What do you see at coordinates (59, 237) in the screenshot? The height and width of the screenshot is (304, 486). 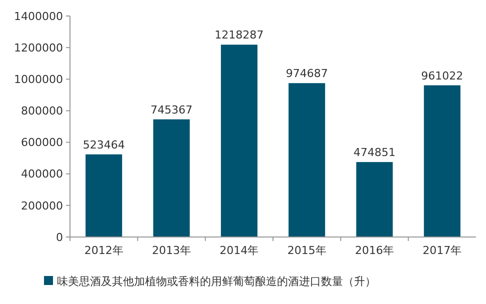 I see `y-tick-label: 0` at bounding box center [59, 237].